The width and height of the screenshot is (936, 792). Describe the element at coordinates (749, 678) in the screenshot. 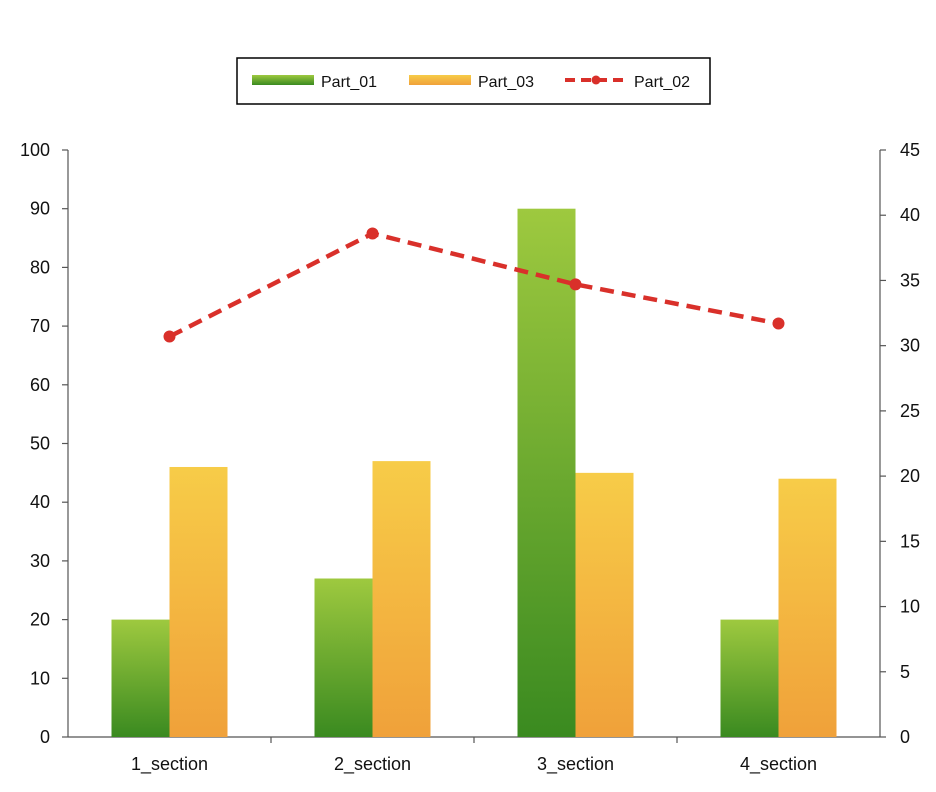

I see `bar-part-01-4-section` at that location.